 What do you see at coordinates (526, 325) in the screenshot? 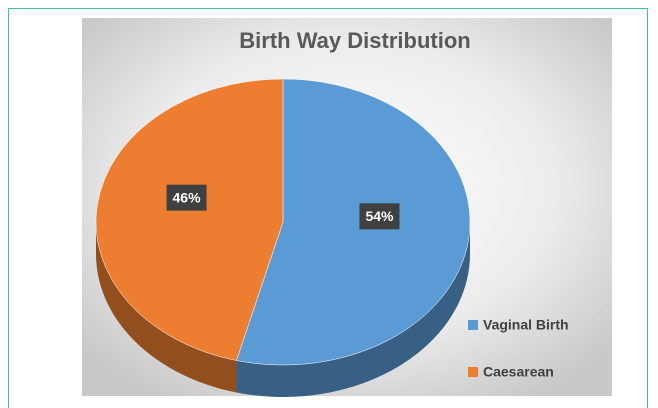
I see `legend-label: Vaginal Birth` at bounding box center [526, 325].